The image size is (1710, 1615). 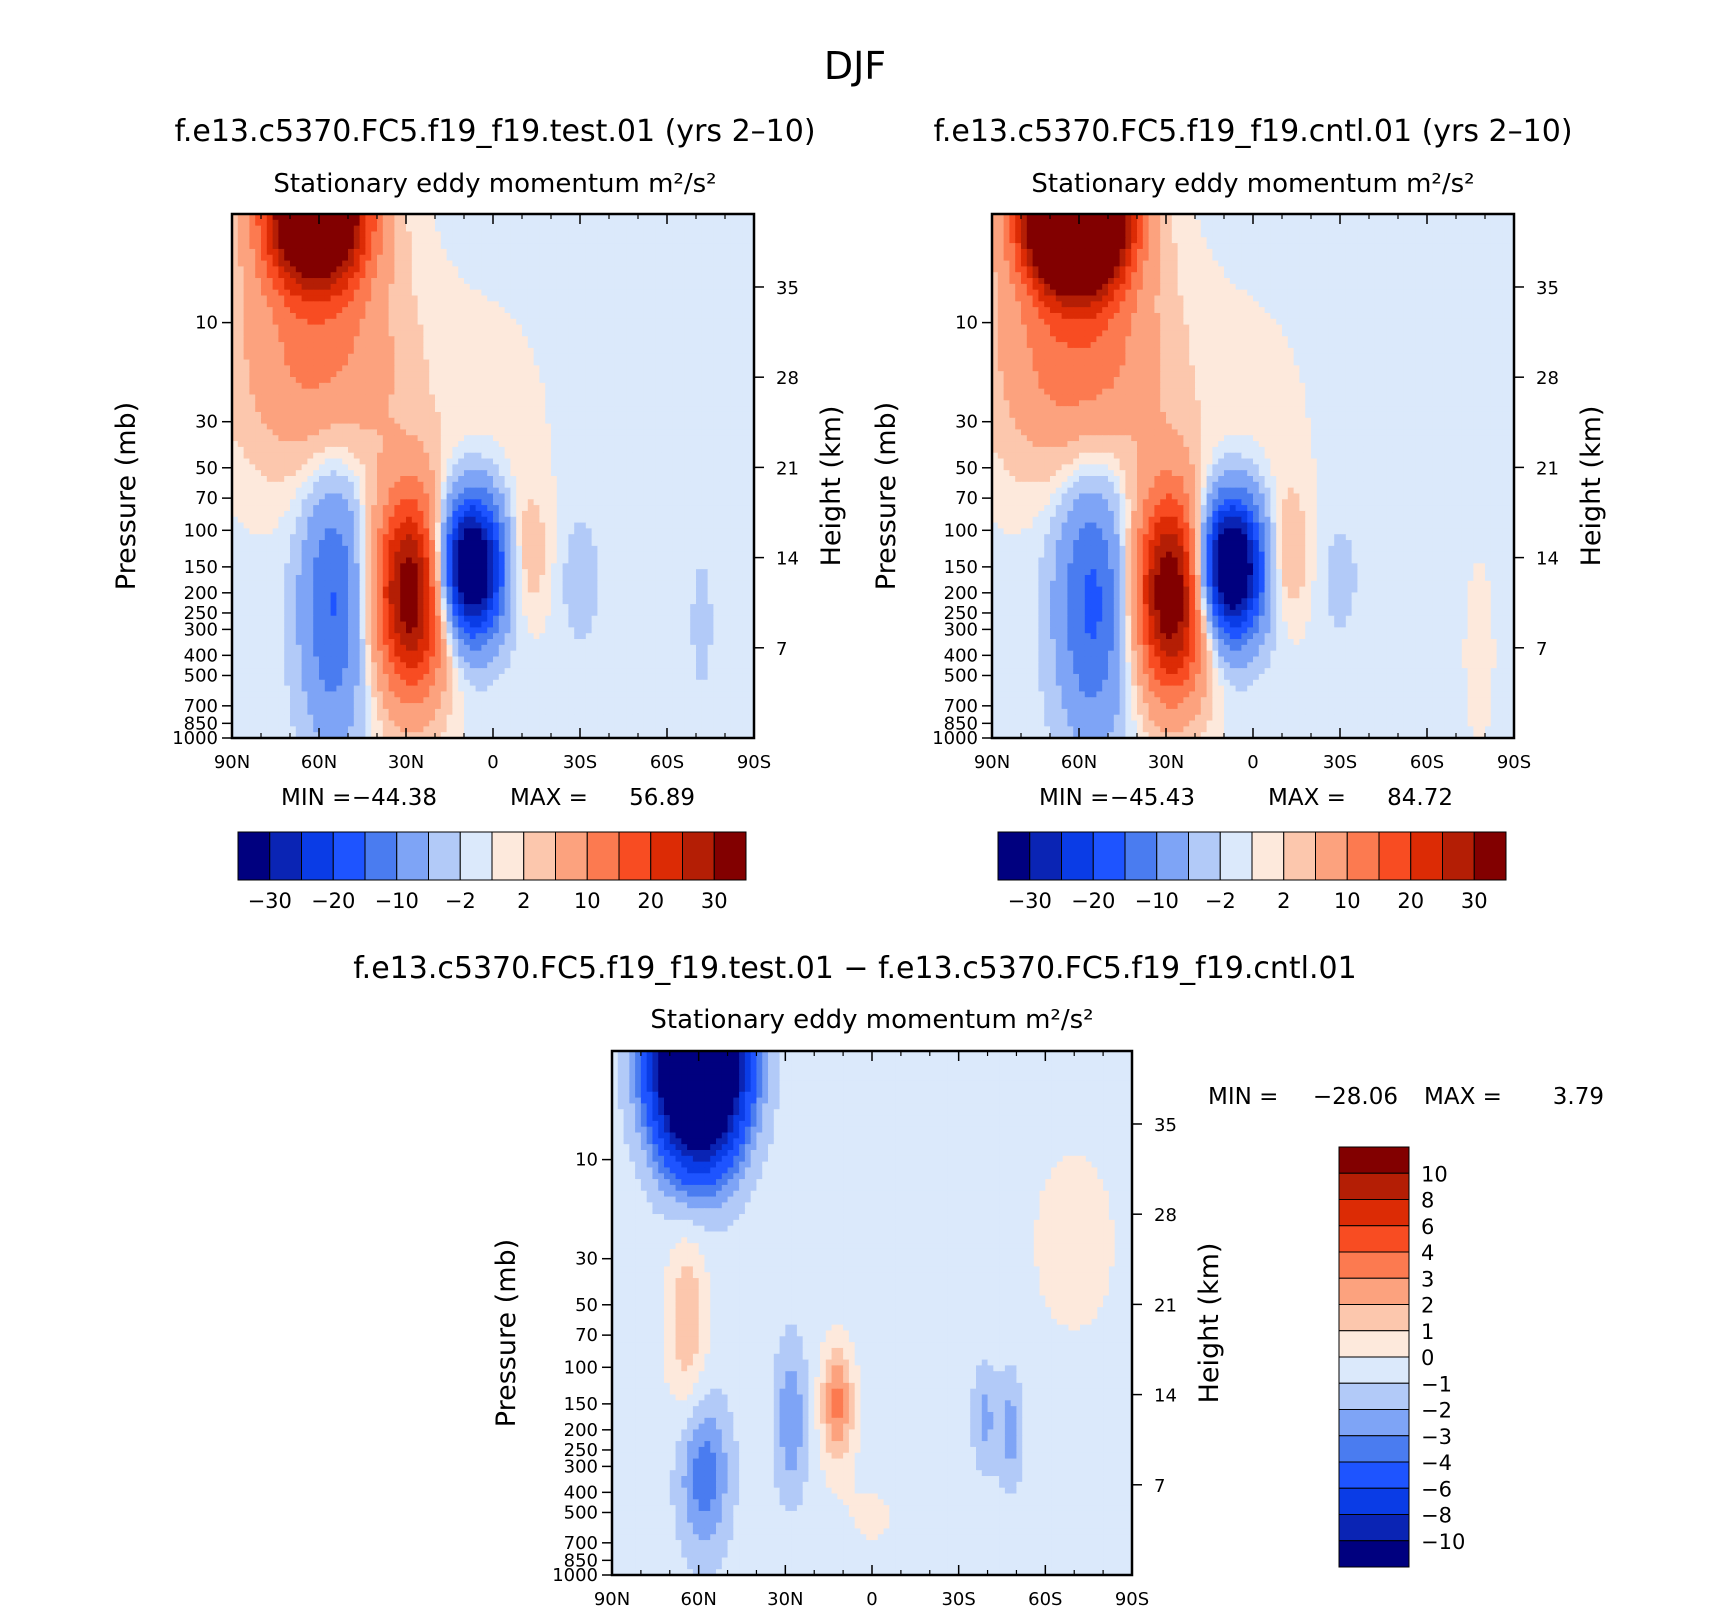 What do you see at coordinates (1355, 1097) in the screenshot?
I see `min-value: −28.06` at bounding box center [1355, 1097].